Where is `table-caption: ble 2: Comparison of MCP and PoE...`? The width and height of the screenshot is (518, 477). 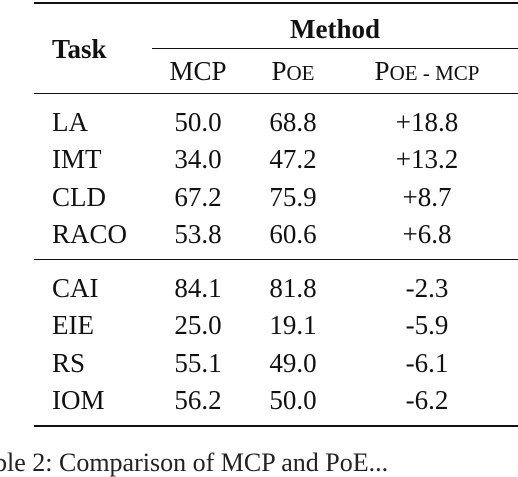
table-caption: ble 2: Comparison of MCP and PoE... is located at coordinates (194, 462).